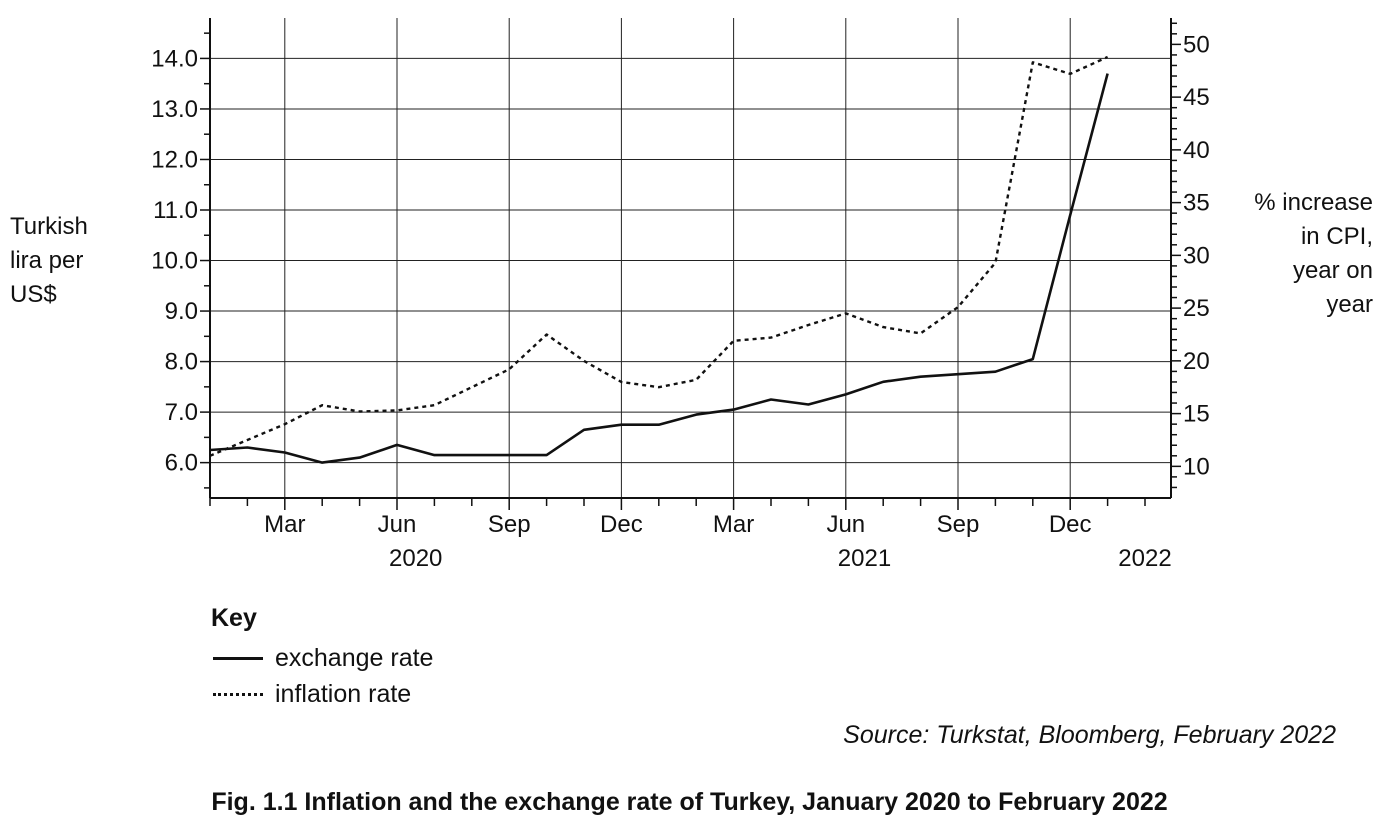  What do you see at coordinates (1196, 414) in the screenshot?
I see `right-tick-label: 15` at bounding box center [1196, 414].